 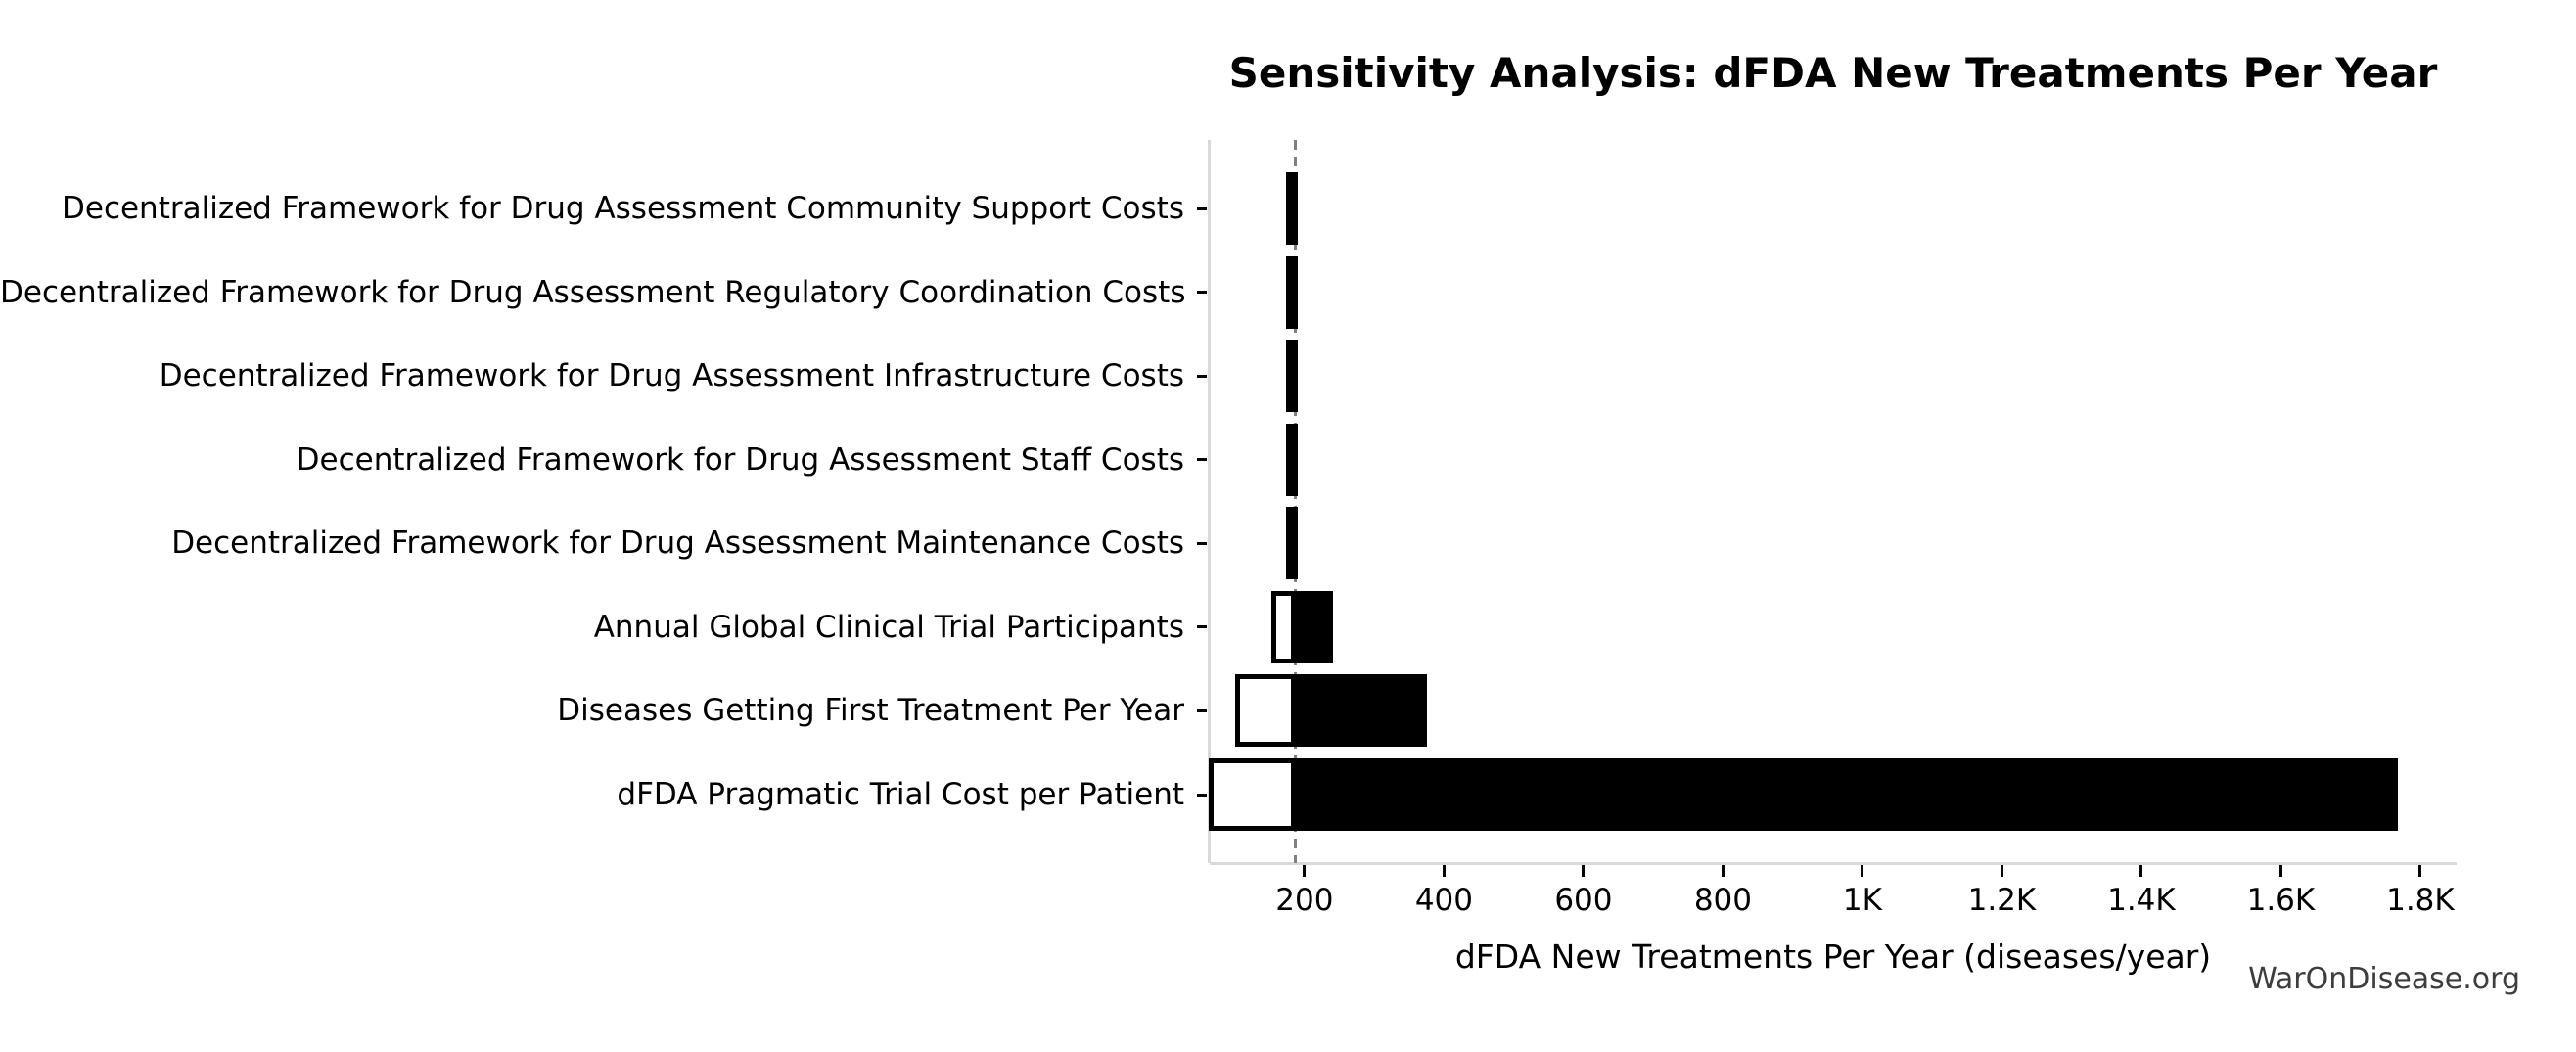 What do you see at coordinates (1296, 501) in the screenshot?
I see `baseline-dashed-line` at bounding box center [1296, 501].